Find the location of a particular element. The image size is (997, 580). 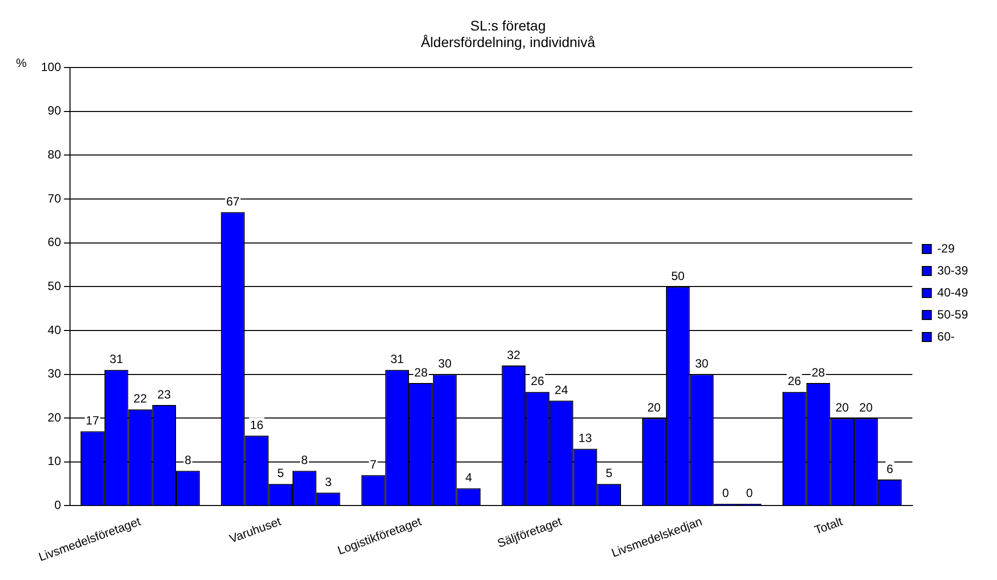

legend-label: -29 is located at coordinates (946, 248).